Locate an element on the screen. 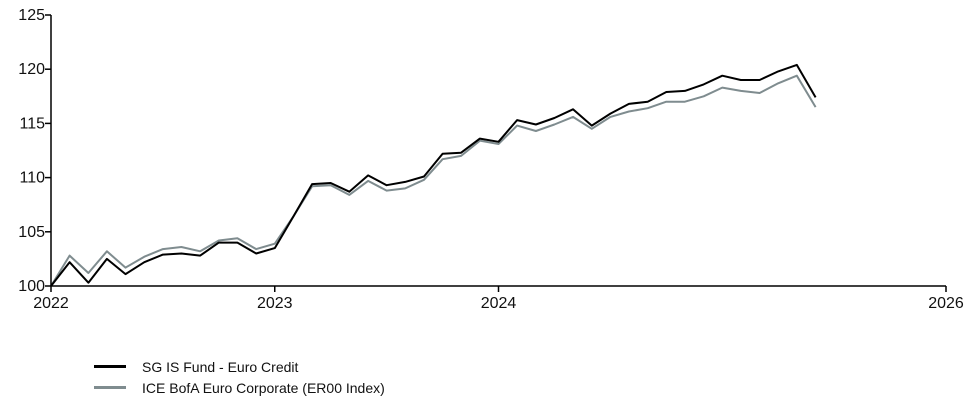 The width and height of the screenshot is (965, 402). x-tick-label: 2022 is located at coordinates (51, 303).